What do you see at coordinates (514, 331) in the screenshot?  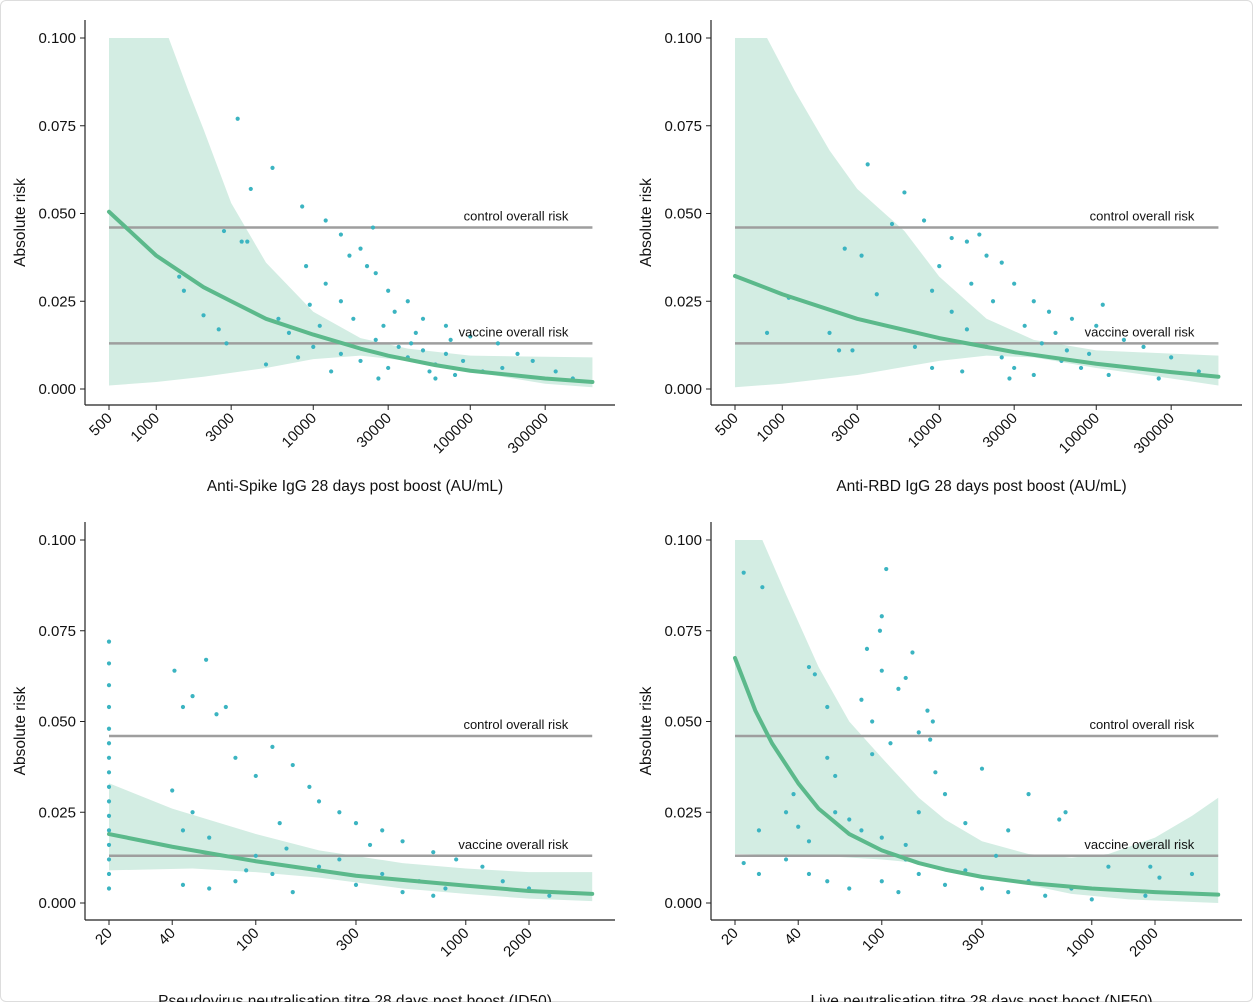 I see `reference-line-label: vaccine overall risk` at bounding box center [514, 331].